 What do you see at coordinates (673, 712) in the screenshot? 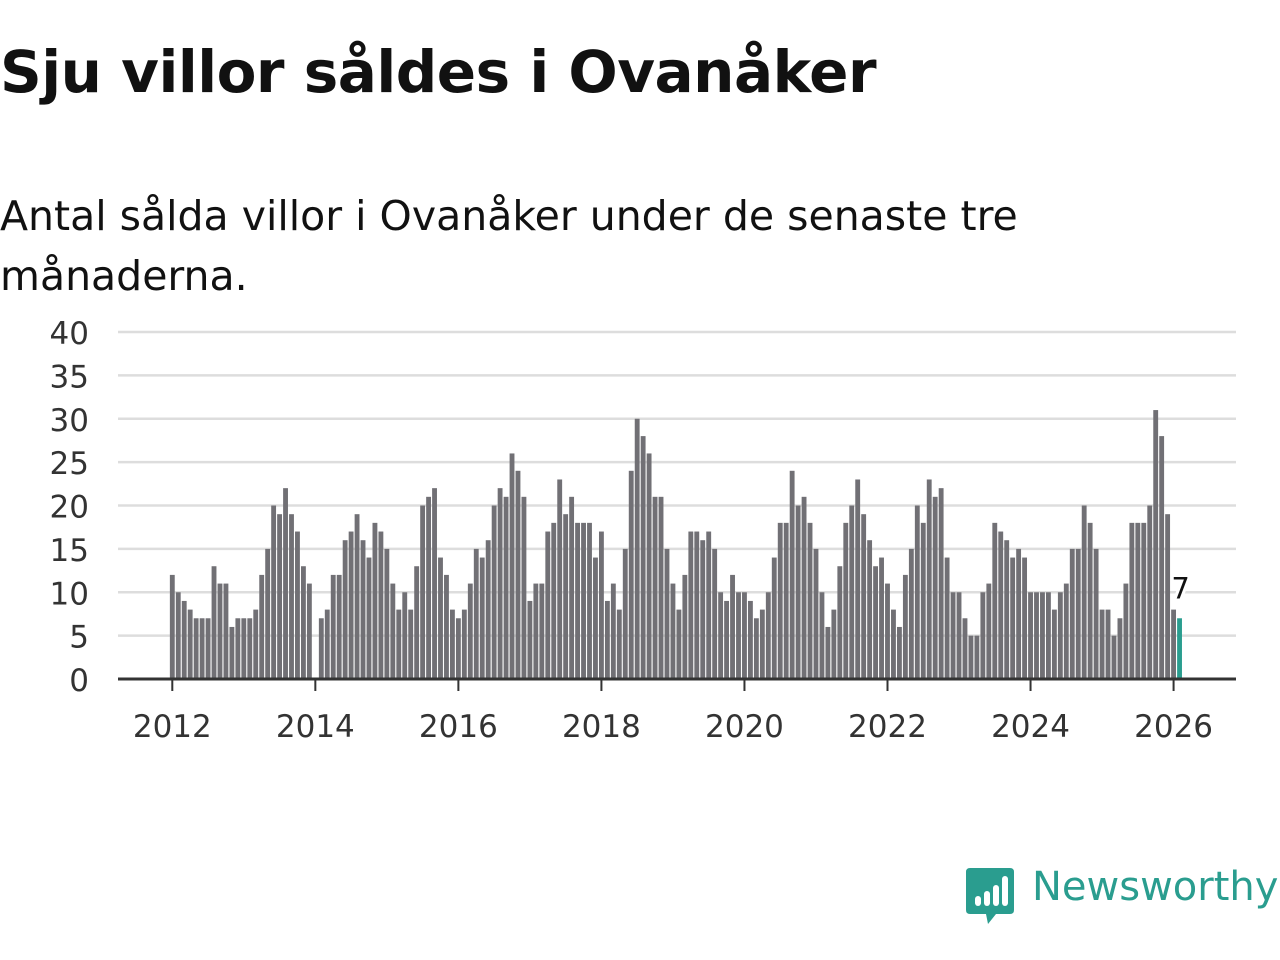
I see `x-axis-ticks: 2012 2014 2016 2018 2020 2022 2024 2026` at bounding box center [673, 712].